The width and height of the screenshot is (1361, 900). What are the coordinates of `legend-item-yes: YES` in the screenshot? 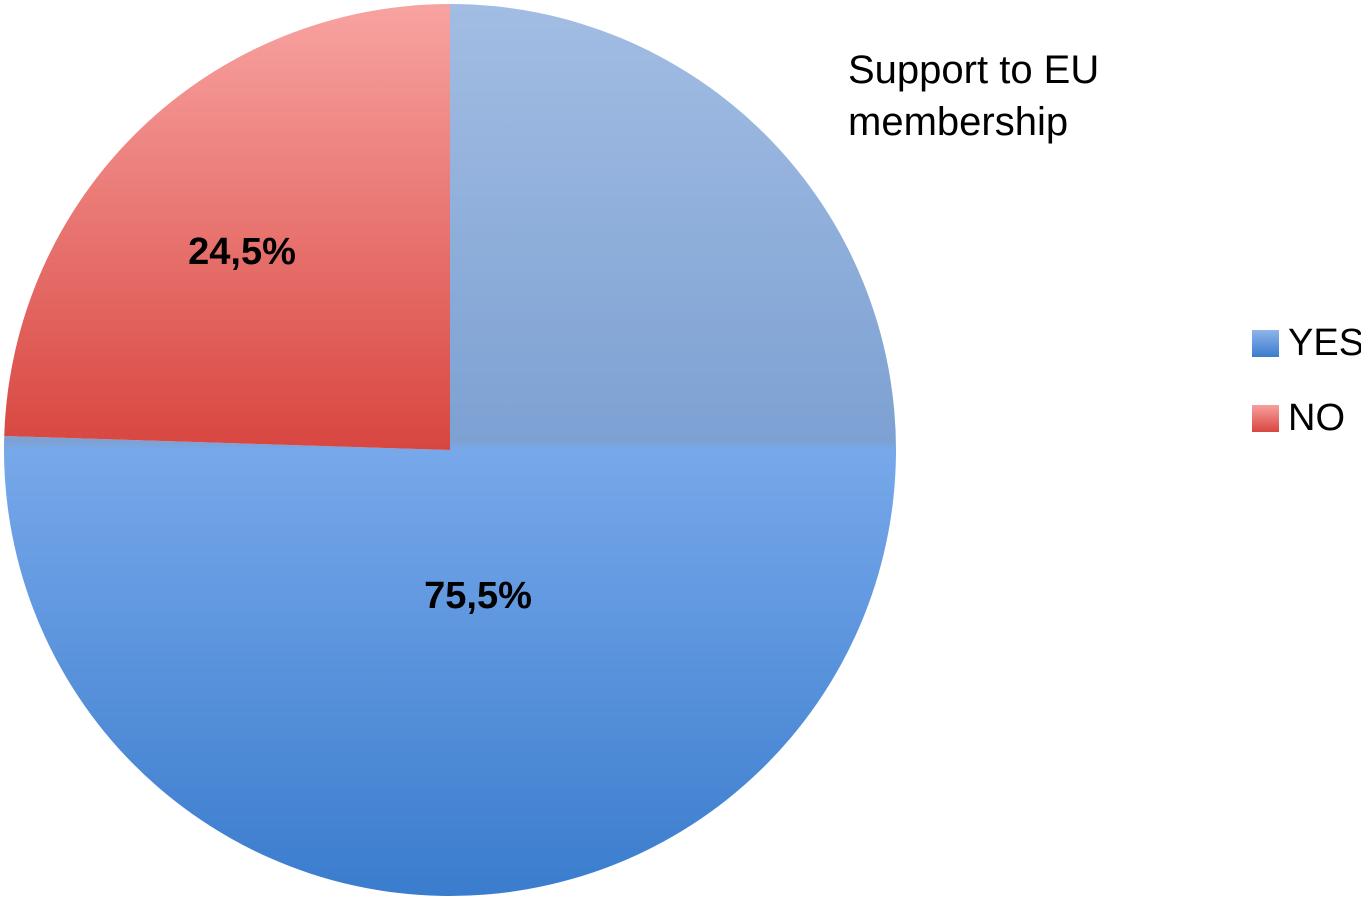 It's located at (1306, 343).